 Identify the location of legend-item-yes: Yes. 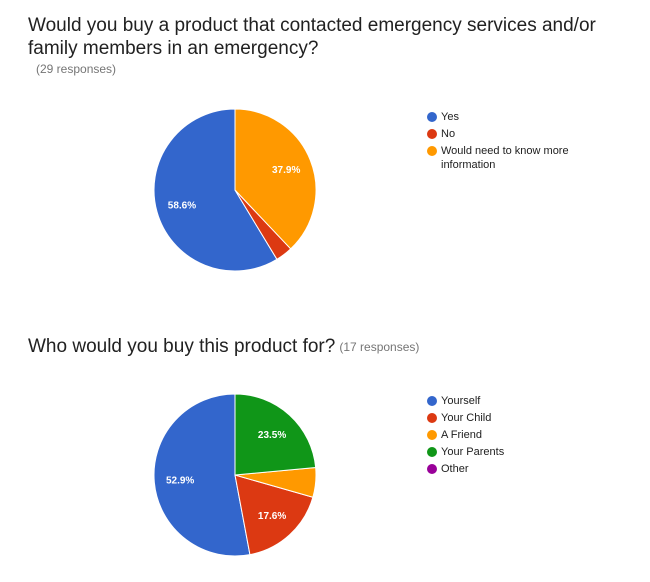
(527, 117).